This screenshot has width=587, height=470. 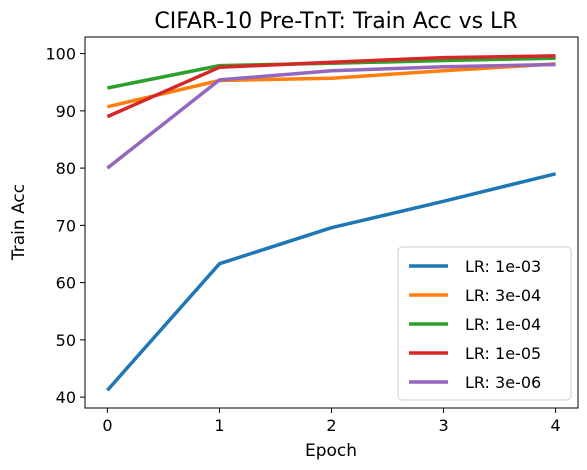 I want to click on x-axis-label: Epoch, so click(x=331, y=451).